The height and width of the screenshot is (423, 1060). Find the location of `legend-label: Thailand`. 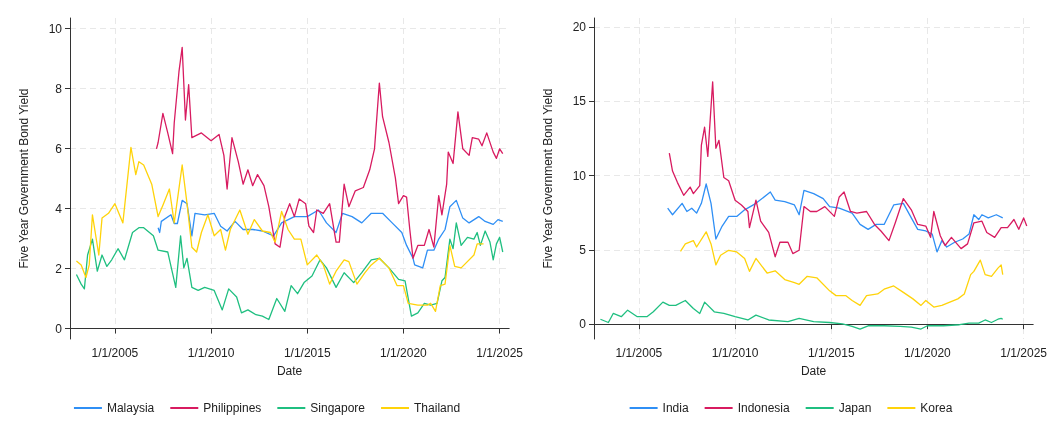

legend-label: Thailand is located at coordinates (437, 408).